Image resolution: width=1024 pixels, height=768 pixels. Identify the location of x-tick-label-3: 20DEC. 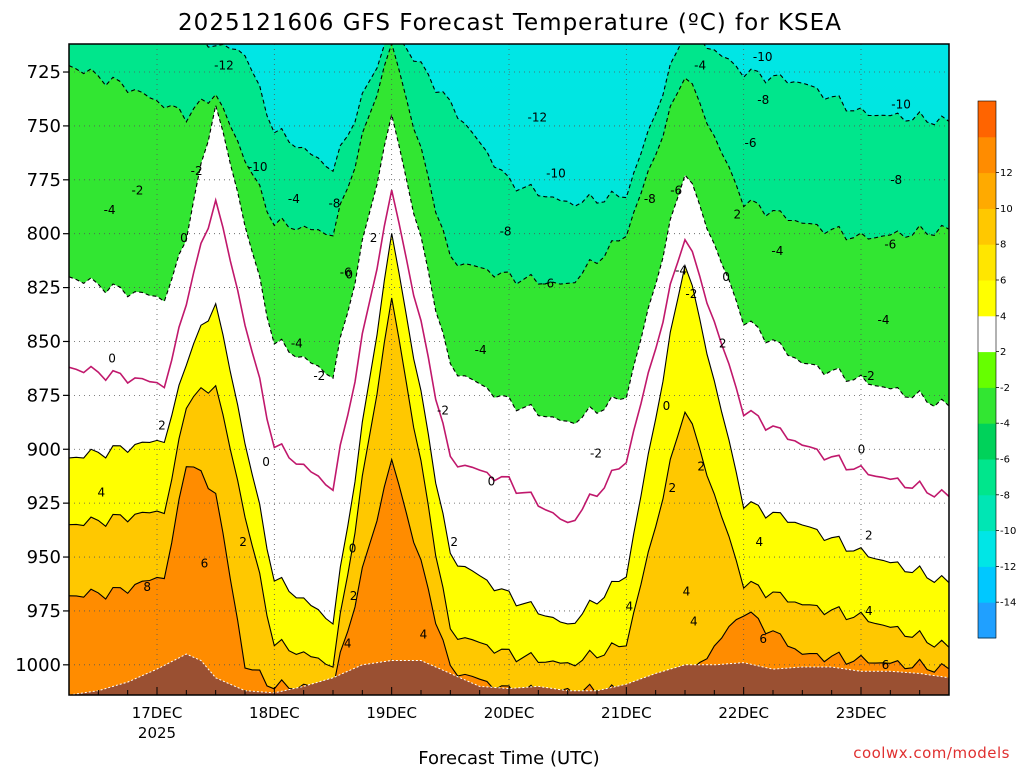
(509, 713).